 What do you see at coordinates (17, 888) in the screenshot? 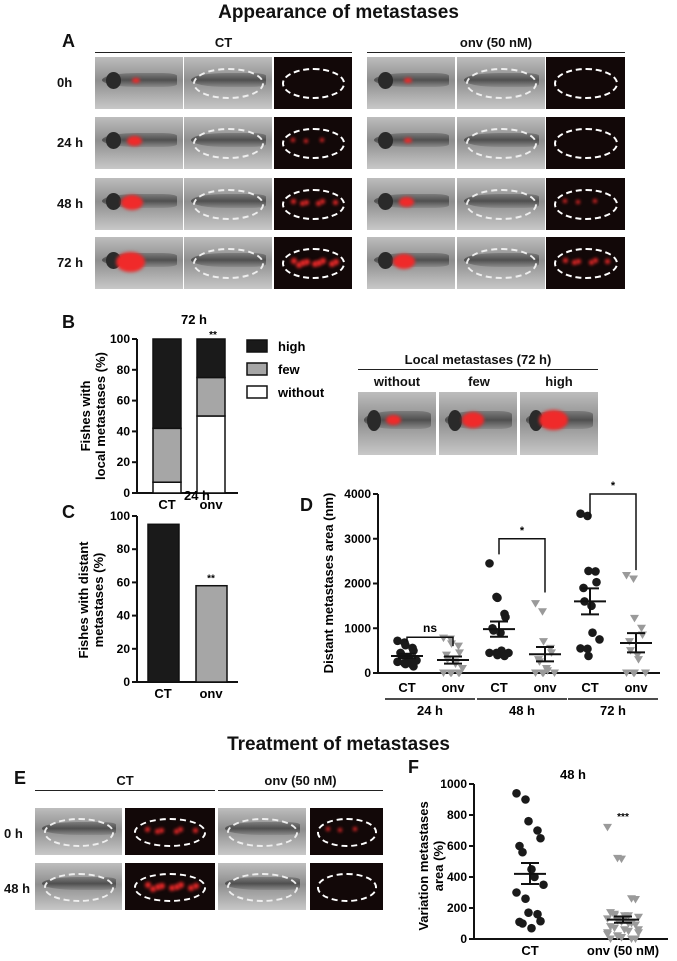
I see `e-row-label: 48 h` at bounding box center [17, 888].